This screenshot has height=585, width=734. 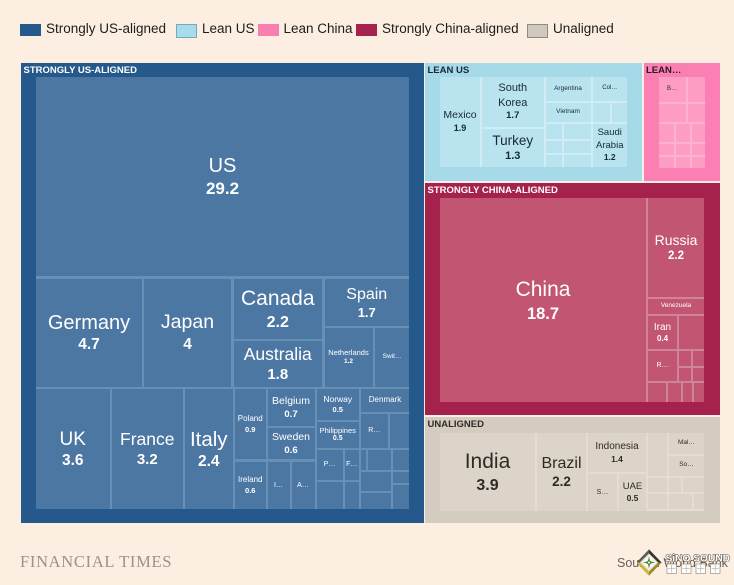 What do you see at coordinates (698, 559) in the screenshot?
I see `svg-text: SiNO SOUND` at bounding box center [698, 559].